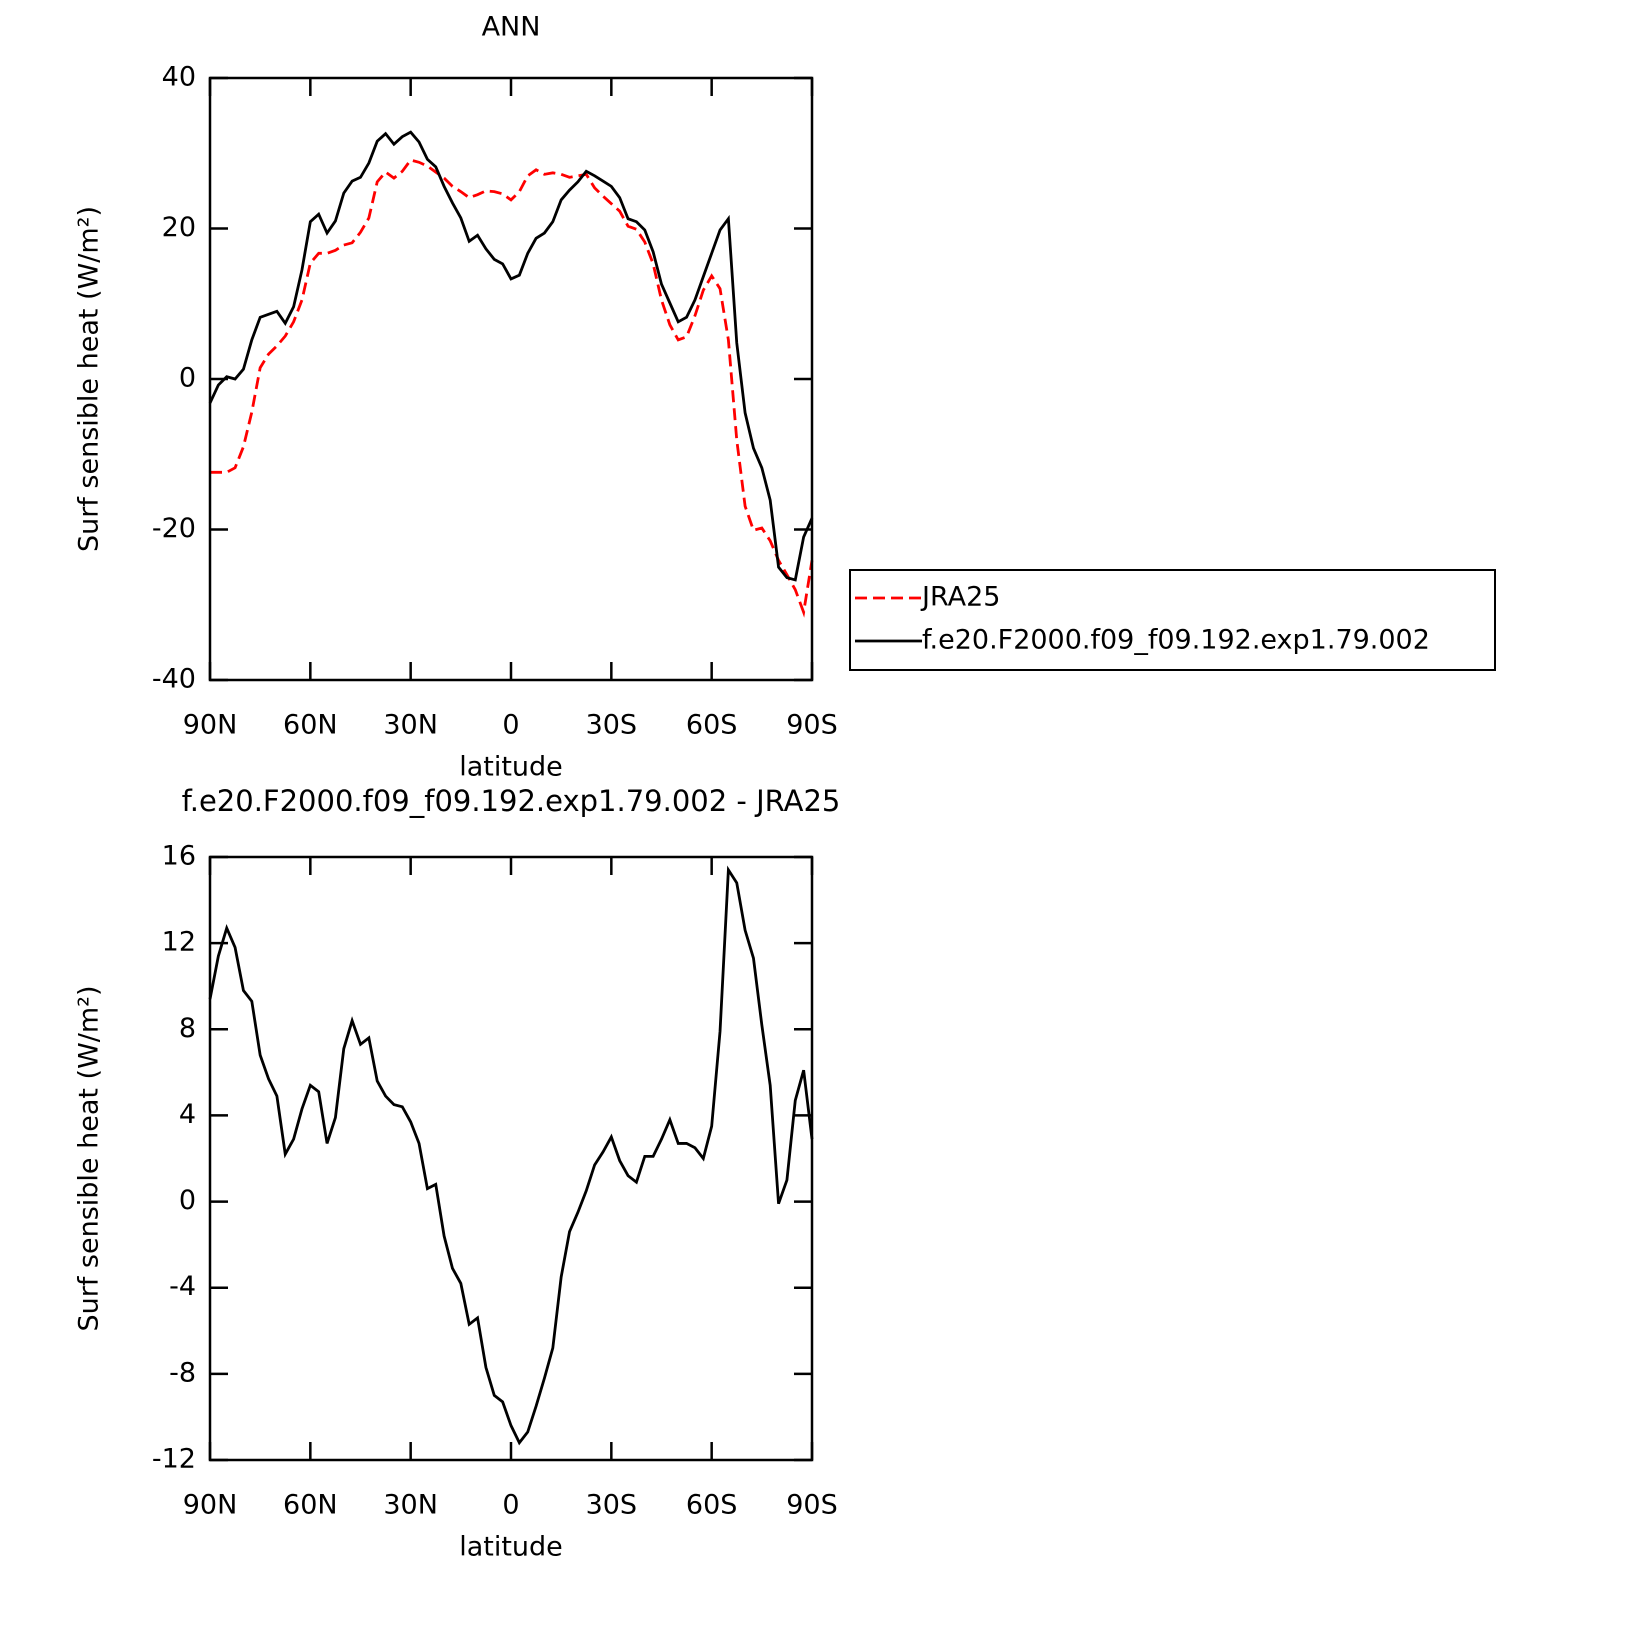 Image resolution: width=1647 pixels, height=1647 pixels. Describe the element at coordinates (174, 679) in the screenshot. I see `y-tick-label: -40` at that location.